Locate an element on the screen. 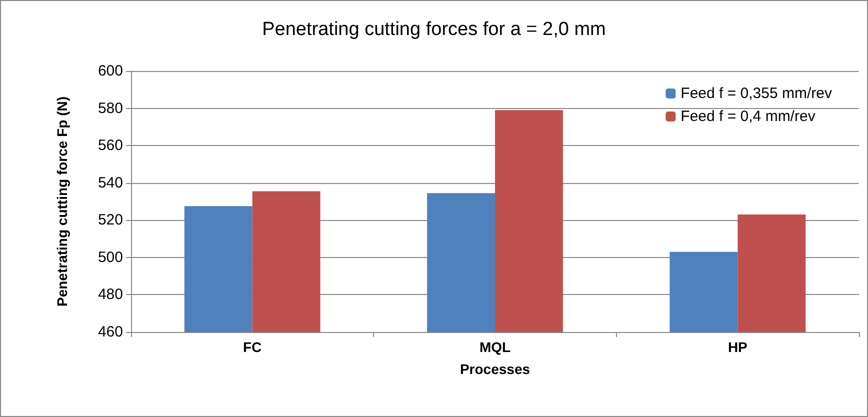  x-tick-label: HP is located at coordinates (738, 347).